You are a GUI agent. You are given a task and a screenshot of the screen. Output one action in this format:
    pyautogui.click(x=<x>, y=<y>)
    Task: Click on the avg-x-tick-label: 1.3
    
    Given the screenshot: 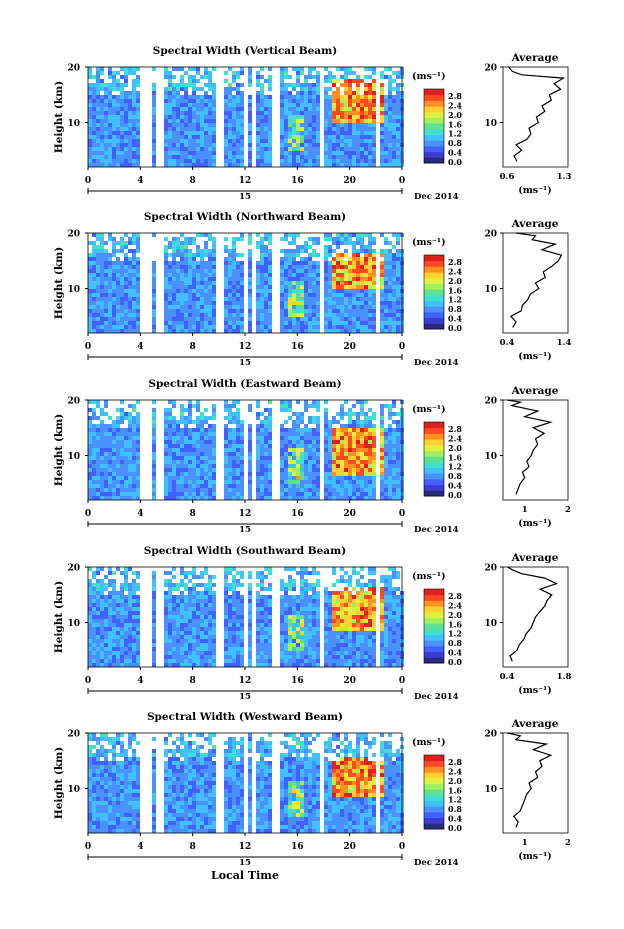 What is the action you would take?
    pyautogui.click(x=564, y=177)
    